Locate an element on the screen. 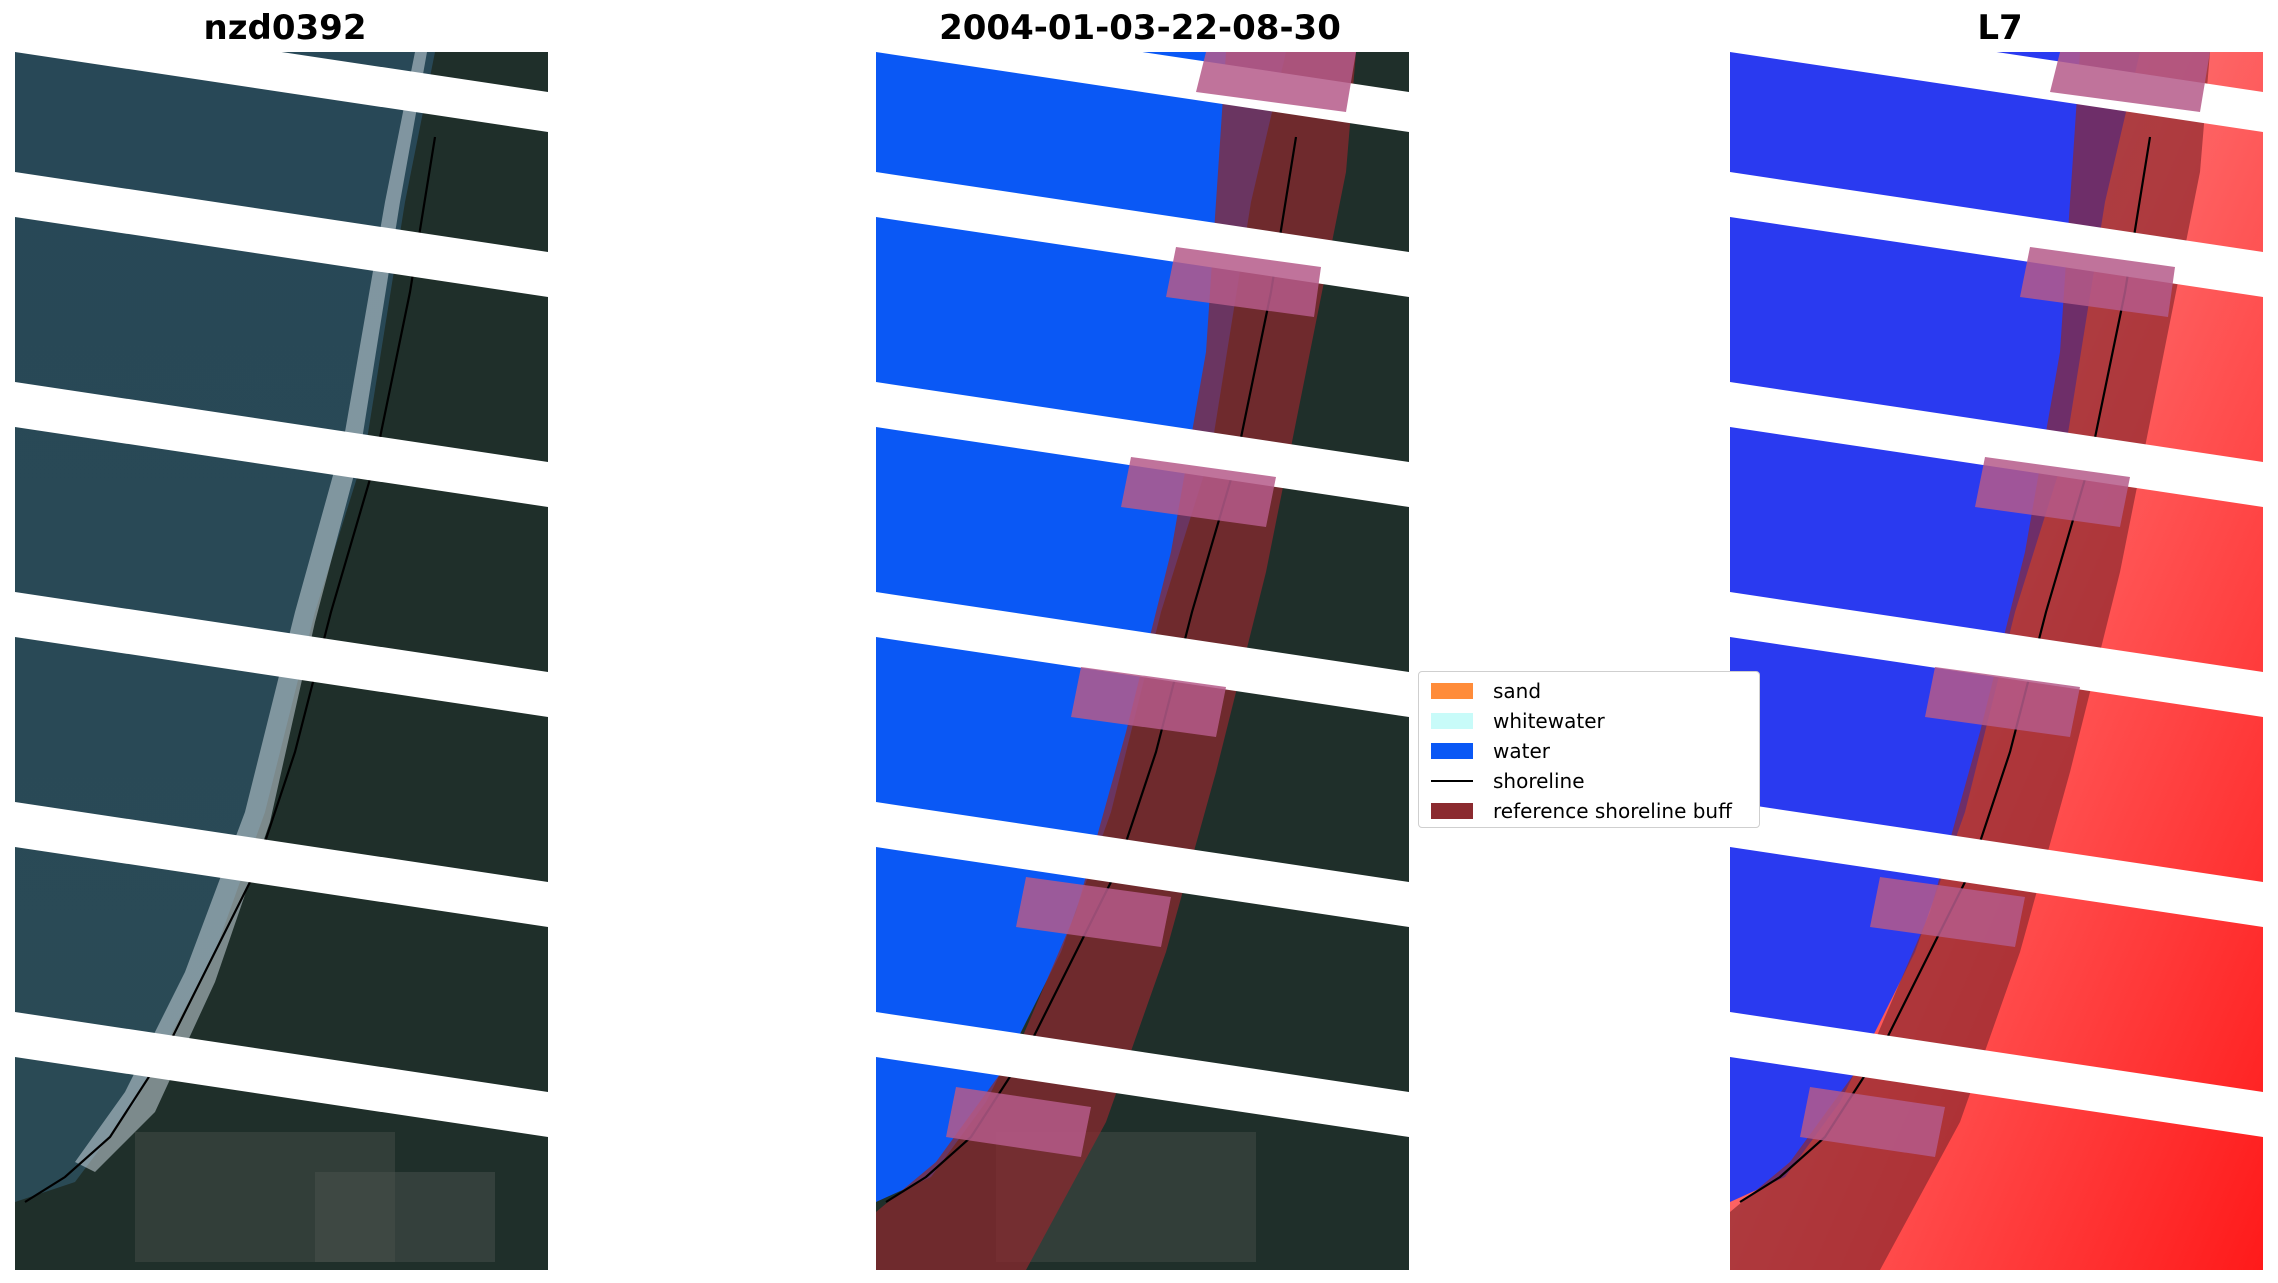 This screenshot has height=1283, width=2278. shoreline-line-icon is located at coordinates (1452, 781).